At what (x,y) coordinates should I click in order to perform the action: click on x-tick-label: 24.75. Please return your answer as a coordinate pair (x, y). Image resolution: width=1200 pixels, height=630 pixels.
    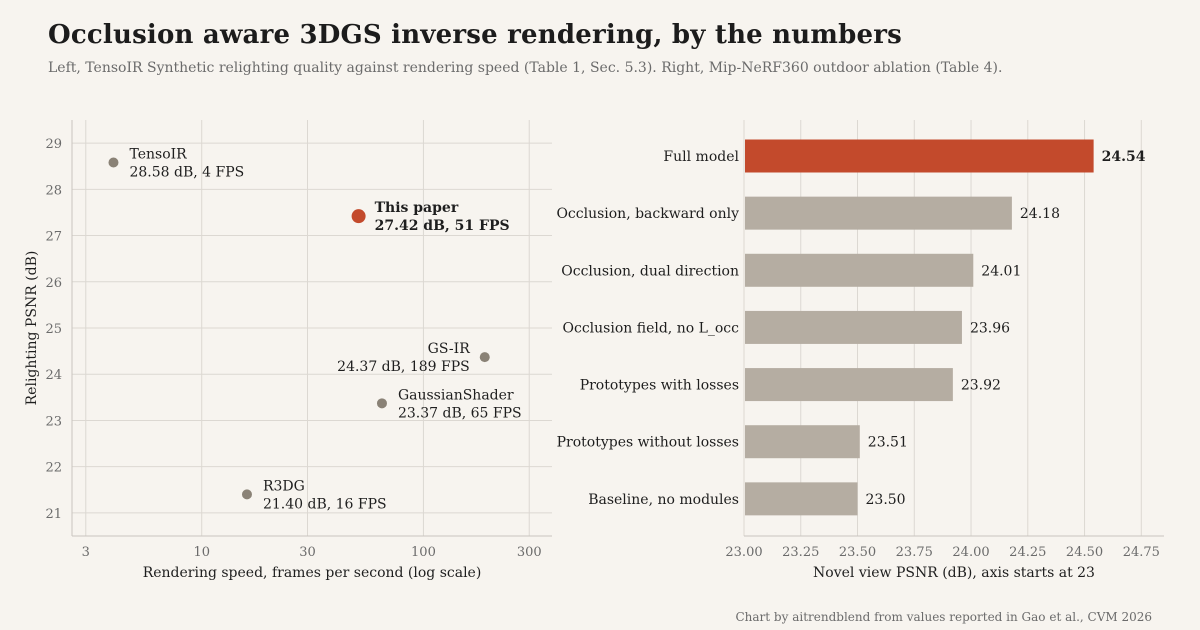
    Looking at the image, I should click on (1141, 552).